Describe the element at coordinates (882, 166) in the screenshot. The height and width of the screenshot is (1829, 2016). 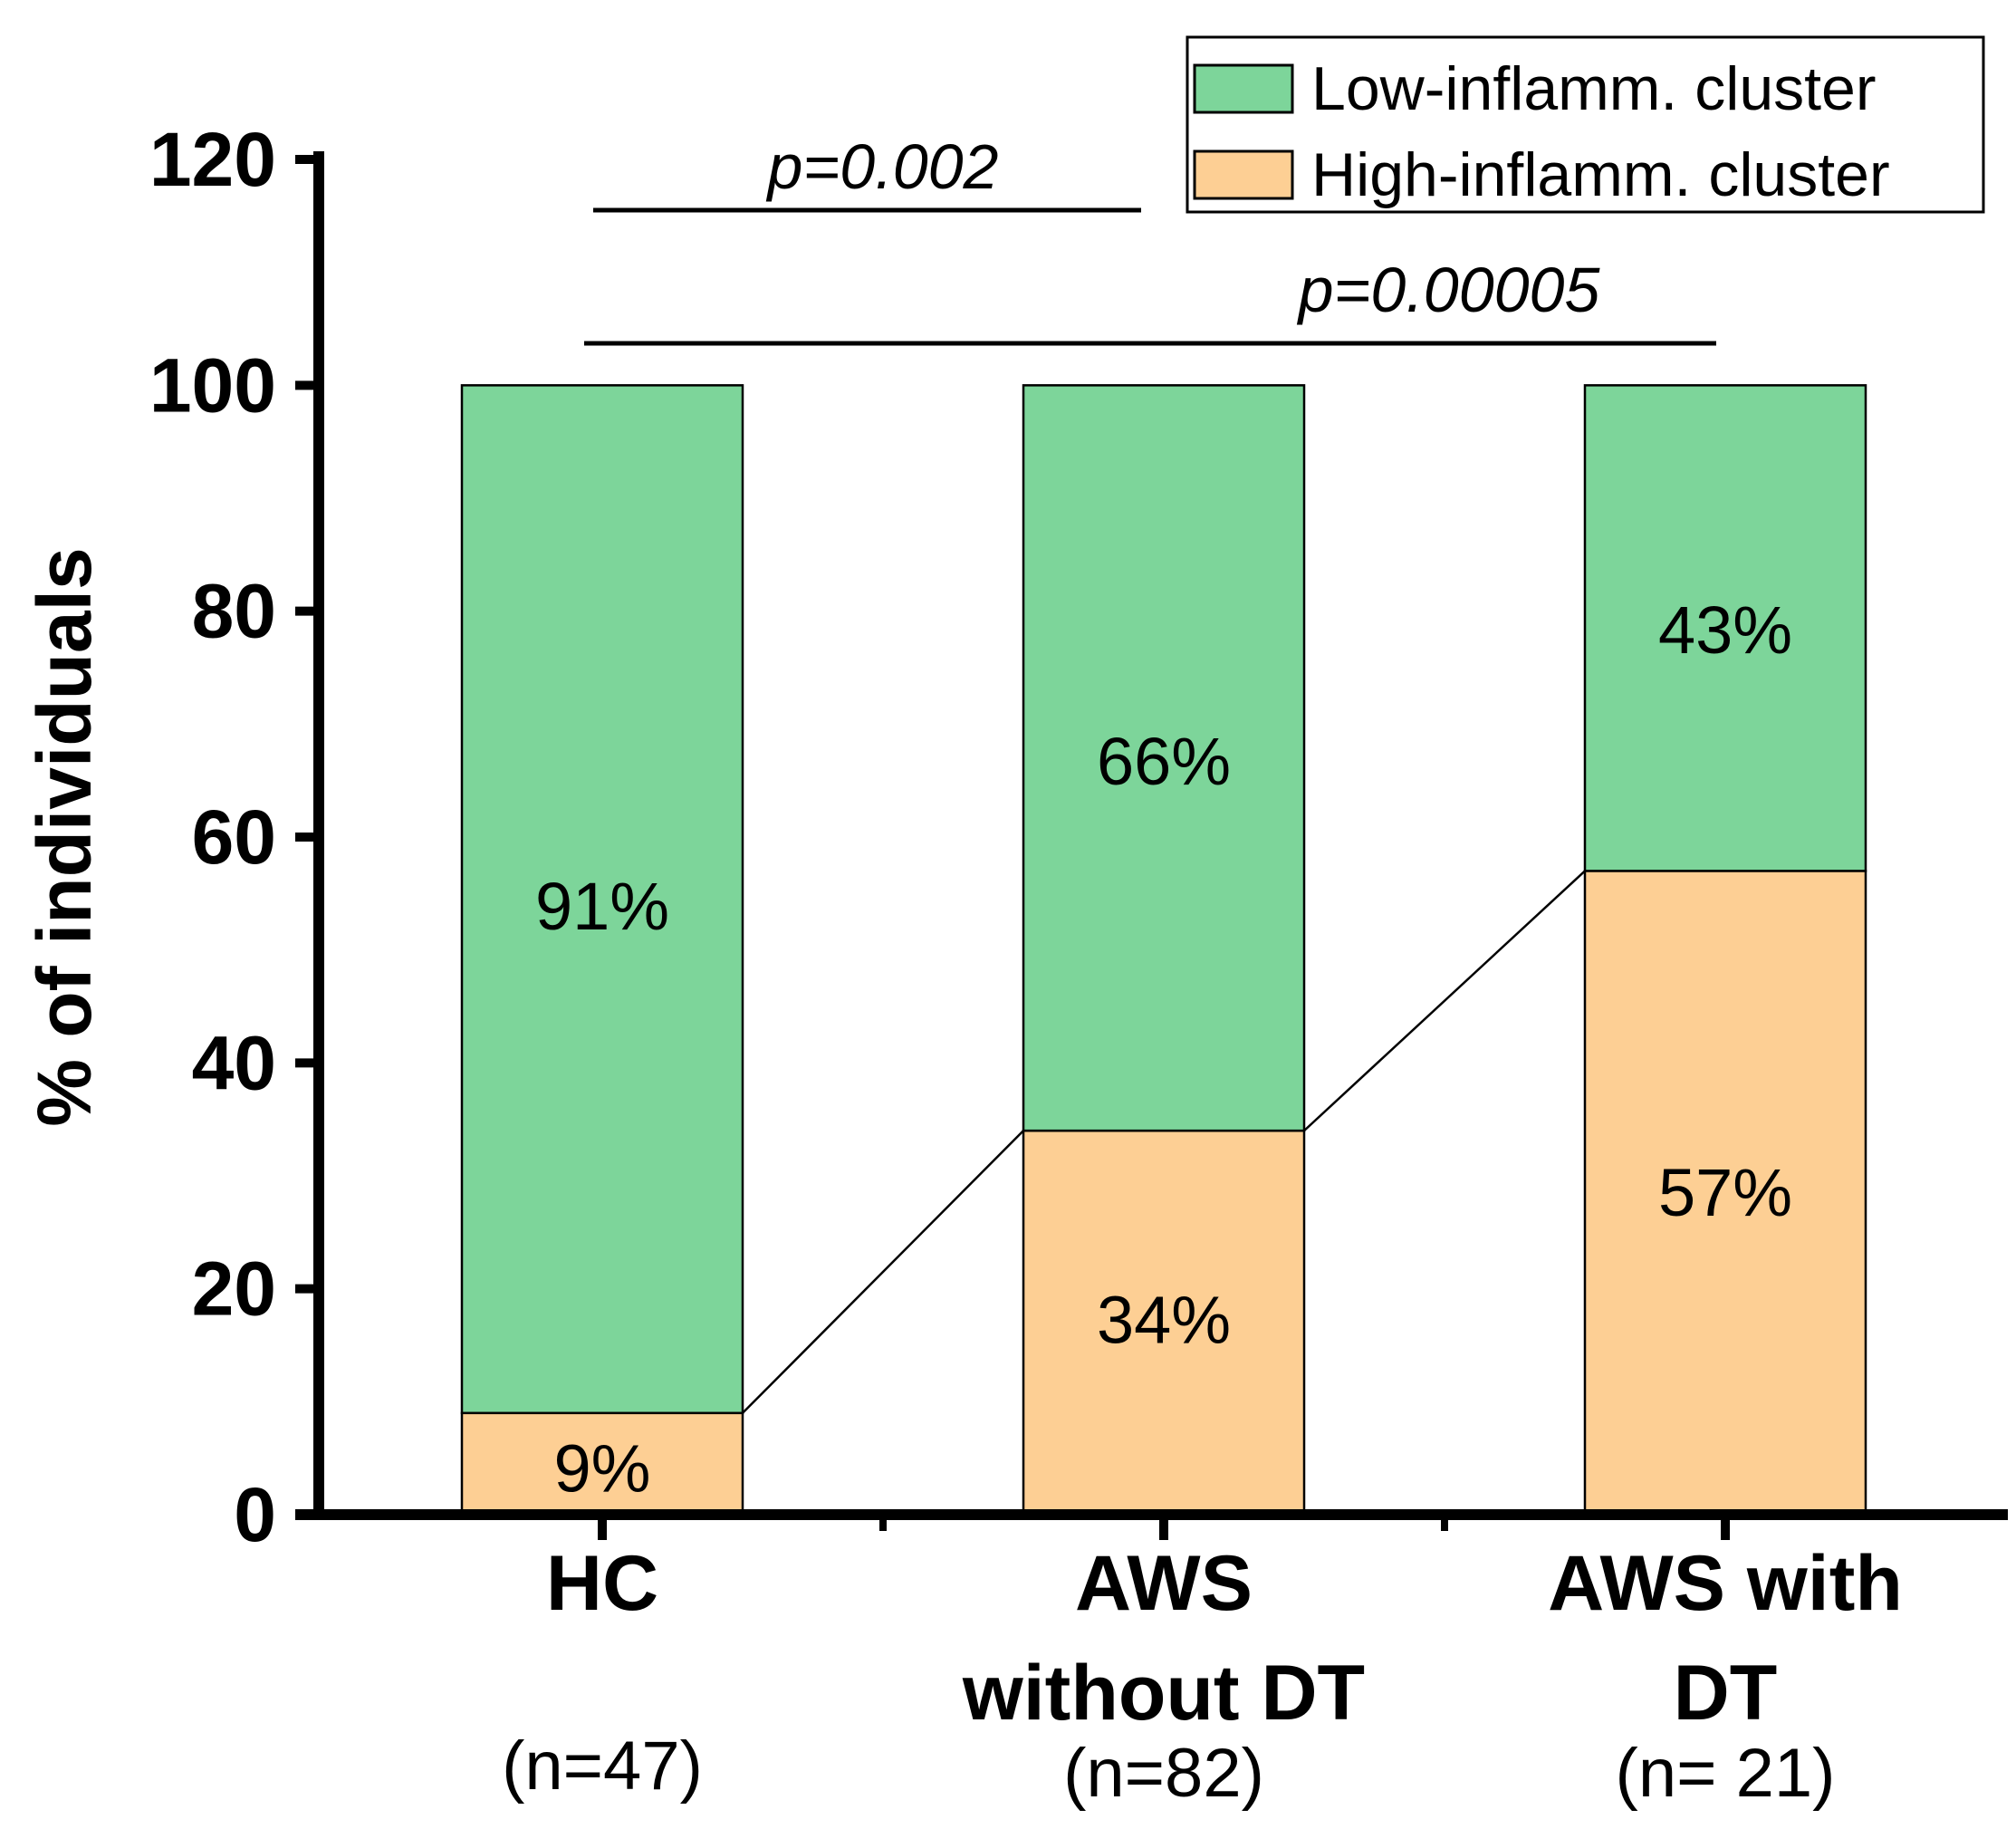
I see `p-value-label: p=0.002` at that location.